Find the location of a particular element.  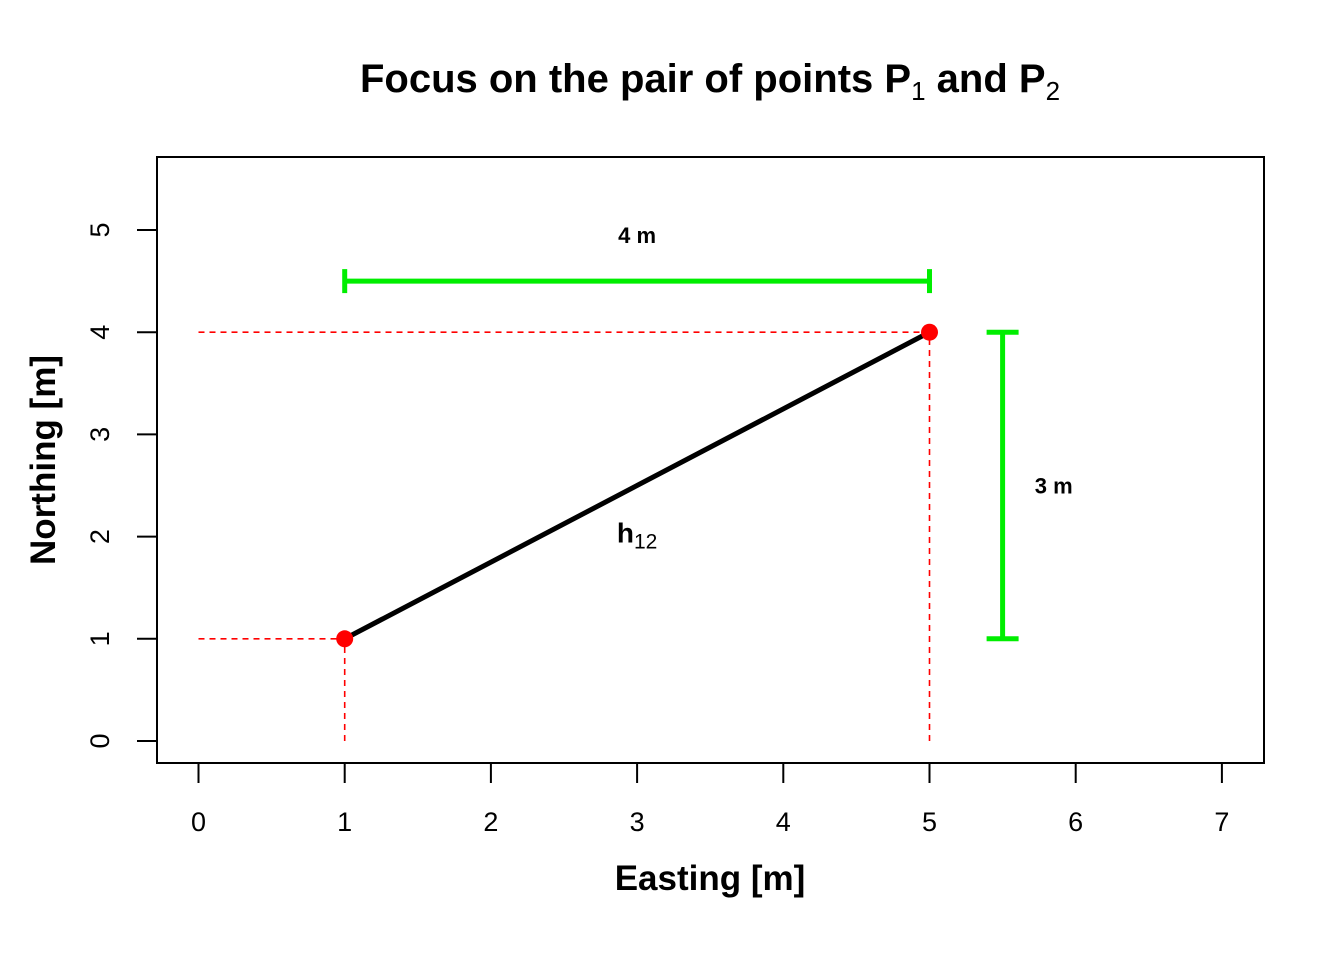

y-tick-label: 5 is located at coordinates (100, 229).